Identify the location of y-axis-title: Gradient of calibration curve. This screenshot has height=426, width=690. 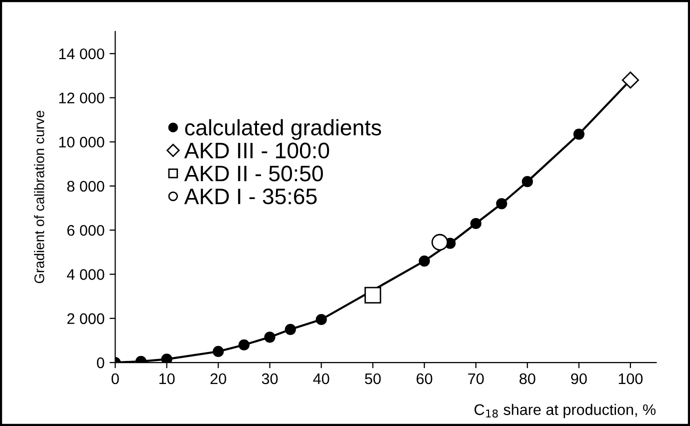
(39, 197).